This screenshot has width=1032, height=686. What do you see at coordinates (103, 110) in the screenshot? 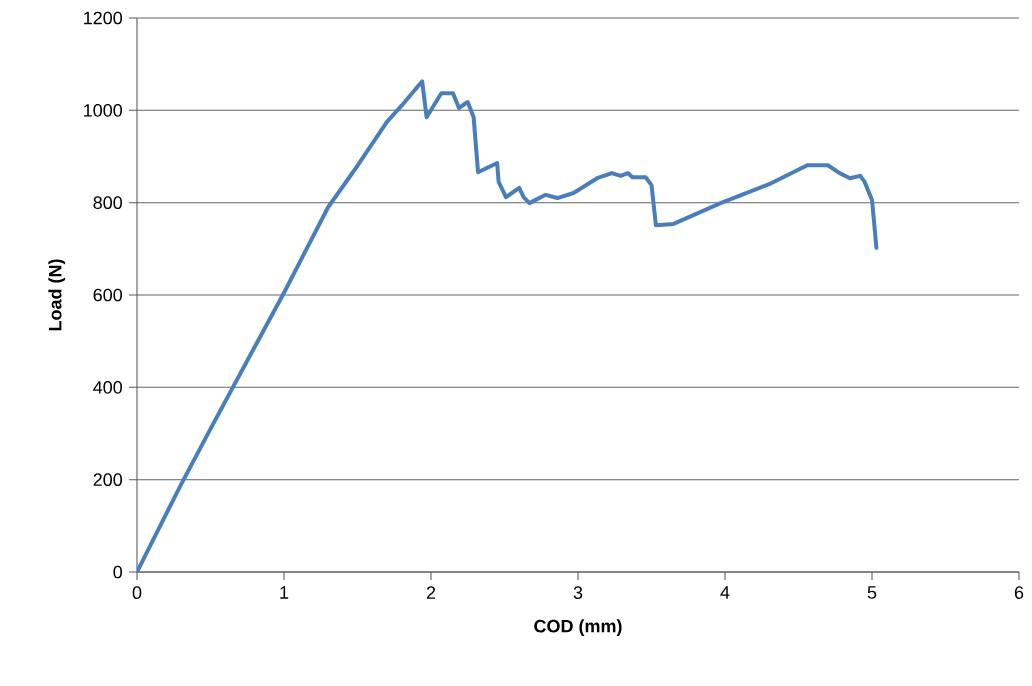
I see `y-tick-label: 1000` at bounding box center [103, 110].